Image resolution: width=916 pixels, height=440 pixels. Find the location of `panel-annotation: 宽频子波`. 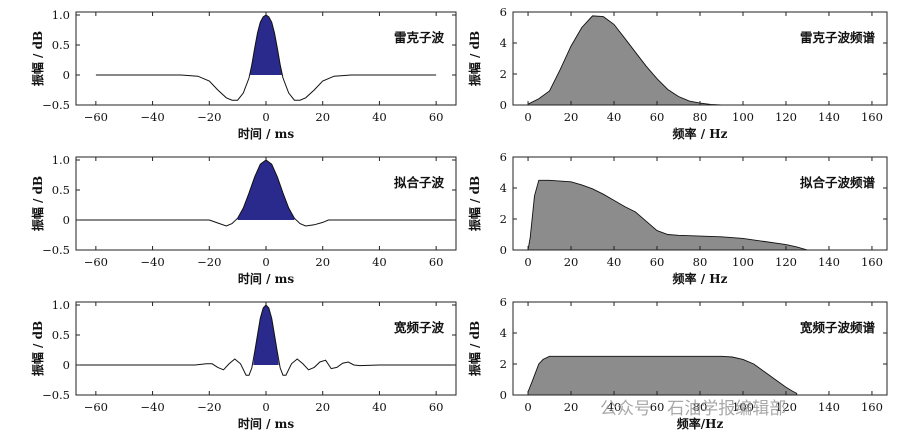

panel-annotation: 宽频子波 is located at coordinates (419, 327).